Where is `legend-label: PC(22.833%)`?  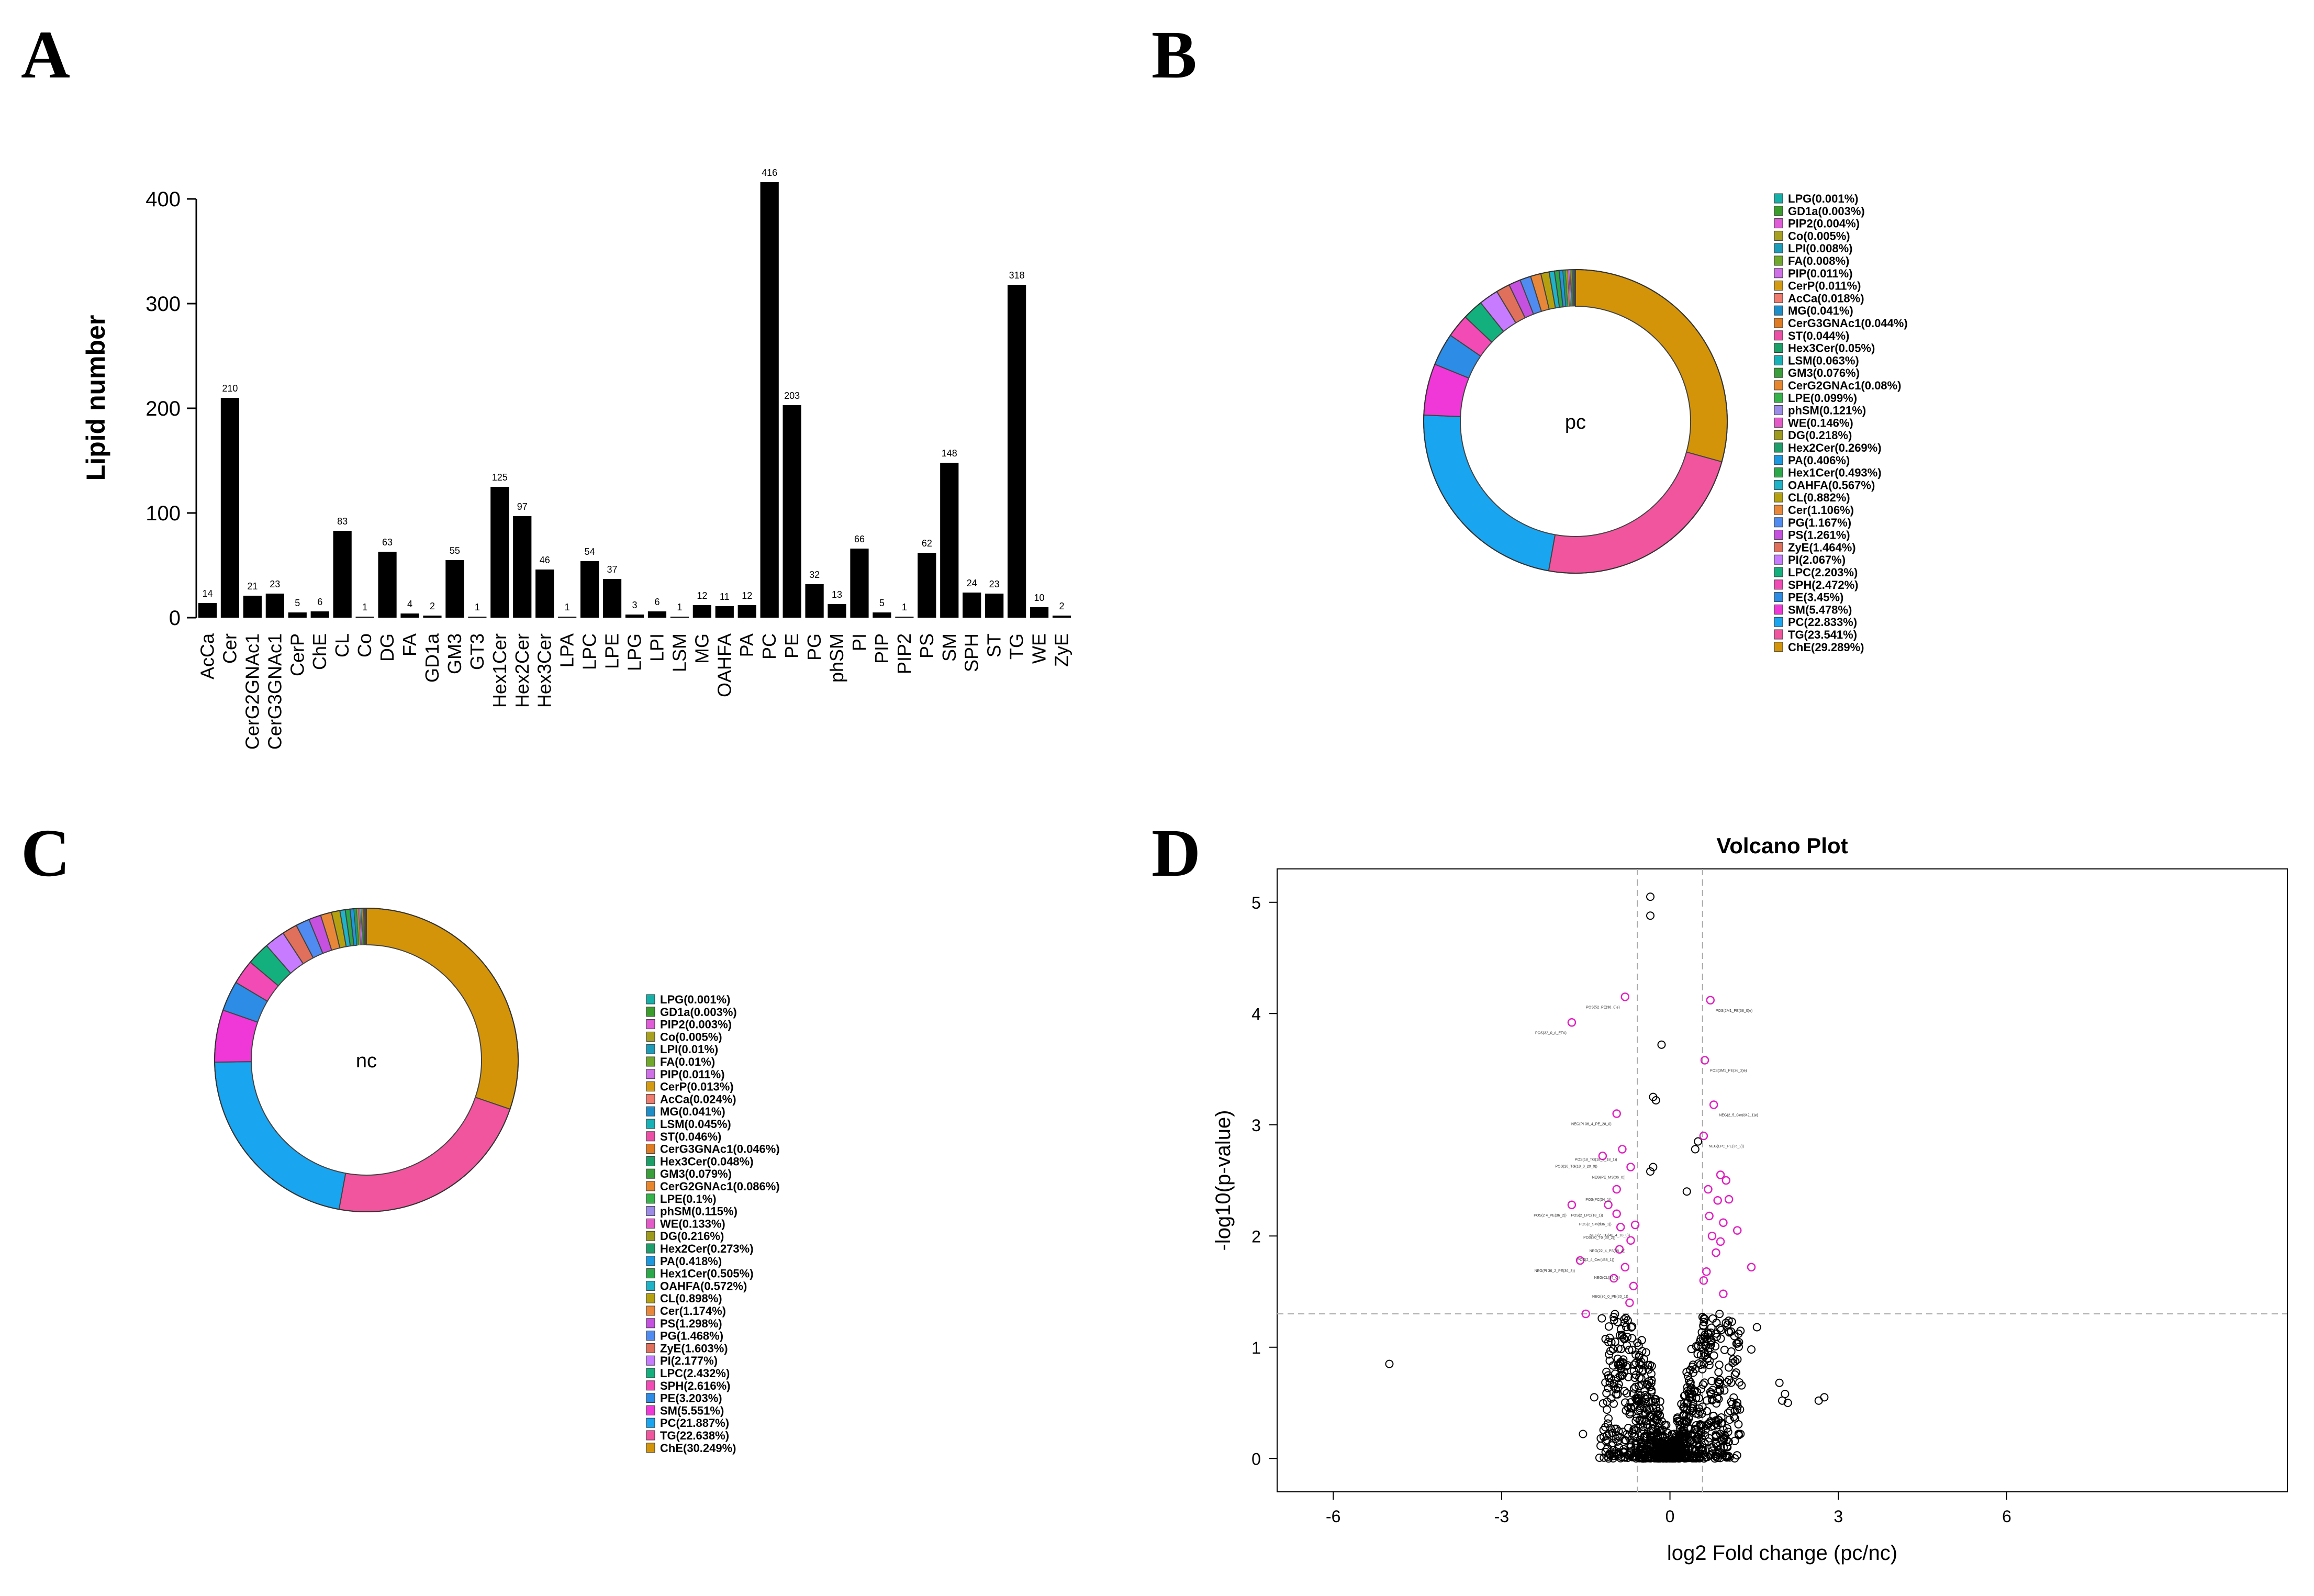
legend-label: PC(22.833%) is located at coordinates (1822, 622).